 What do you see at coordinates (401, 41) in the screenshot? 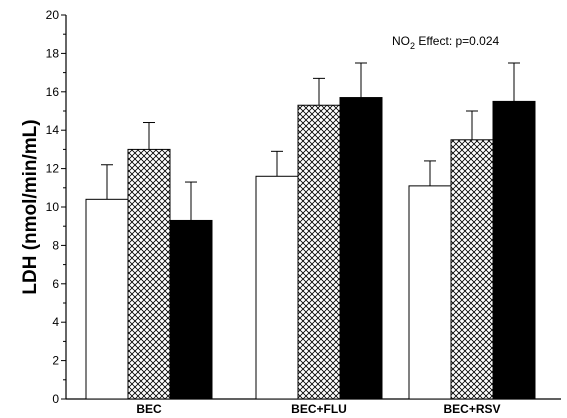
I see `annotation-prefix: NO` at bounding box center [401, 41].